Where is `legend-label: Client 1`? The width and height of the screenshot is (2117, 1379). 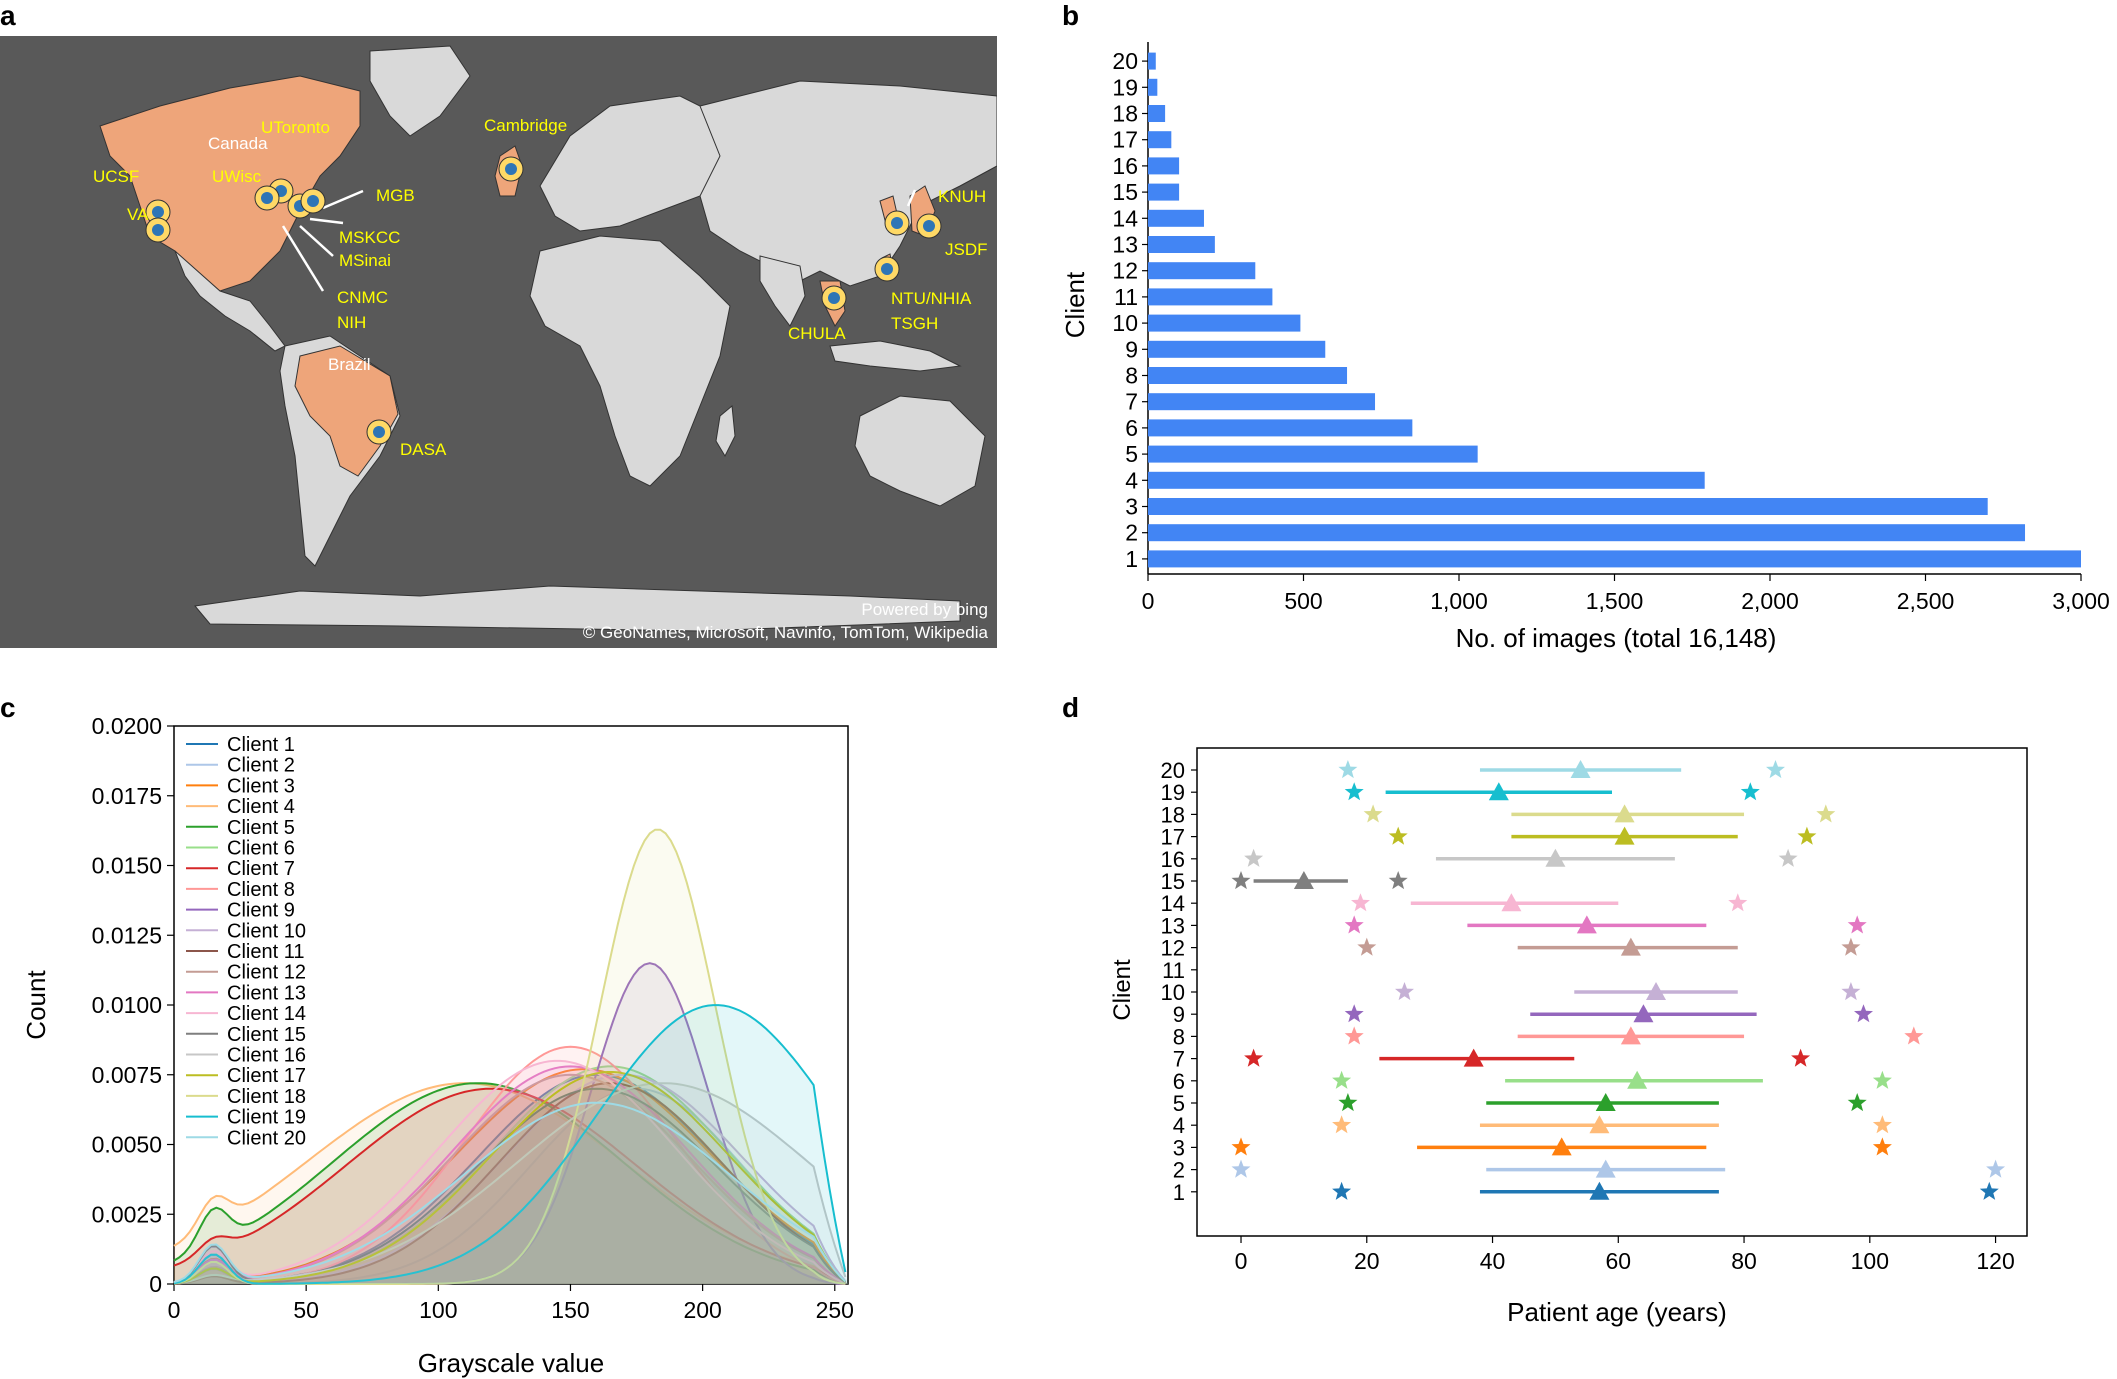
legend-label: Client 1 is located at coordinates (261, 745).